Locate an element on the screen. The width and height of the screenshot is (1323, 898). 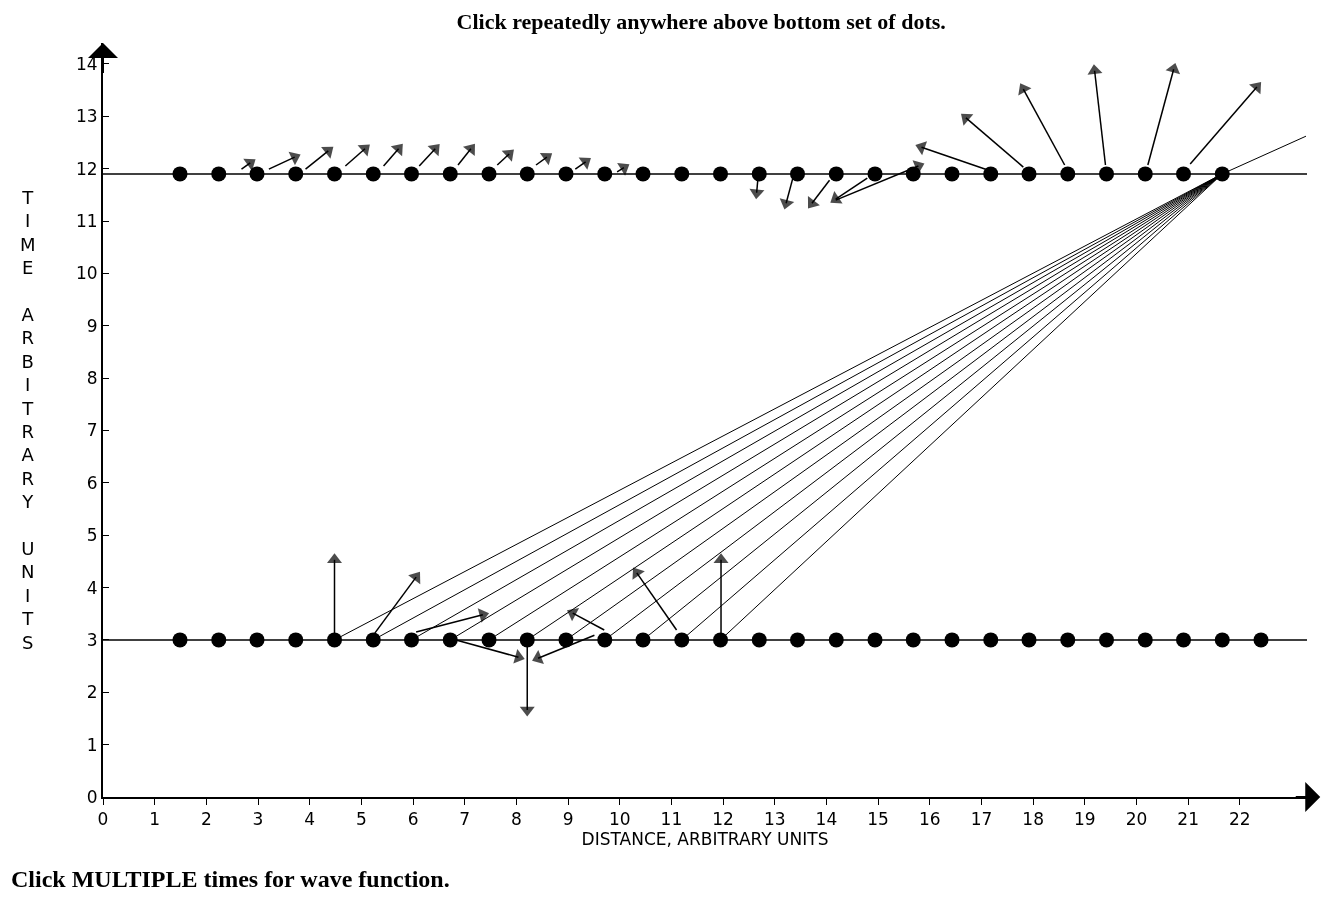
x-tick-label: 19 is located at coordinates (1084, 819).